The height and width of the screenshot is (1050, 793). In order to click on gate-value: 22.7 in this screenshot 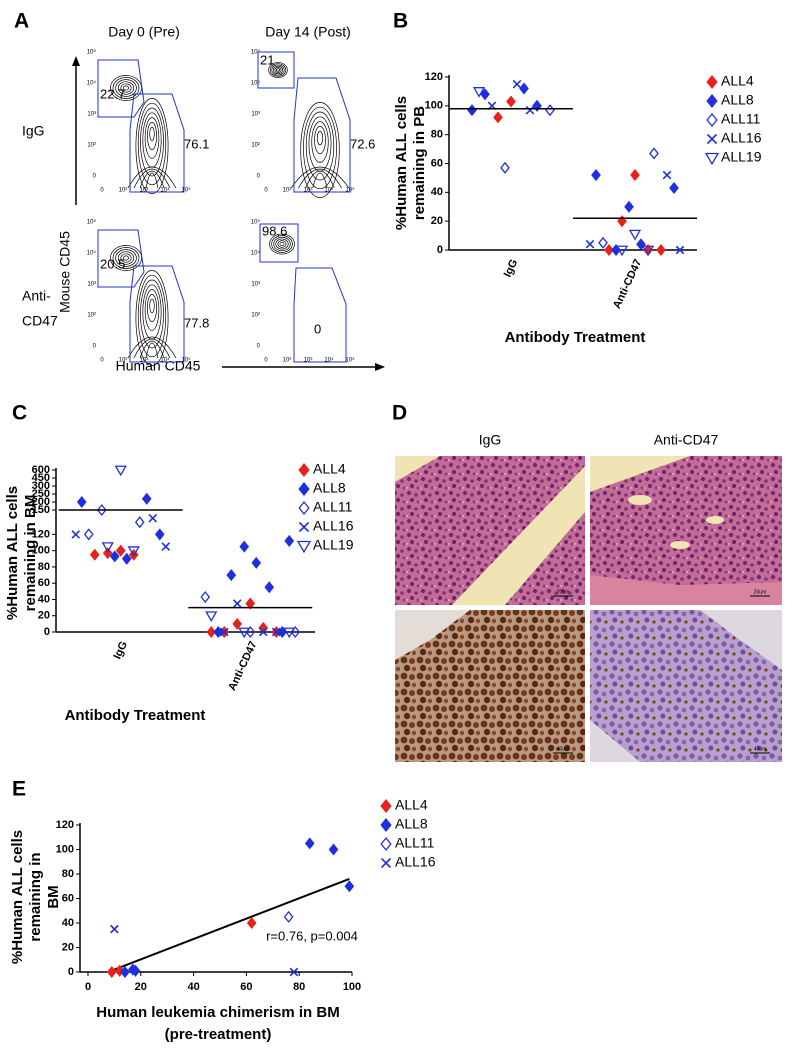, I will do `click(112, 93)`.